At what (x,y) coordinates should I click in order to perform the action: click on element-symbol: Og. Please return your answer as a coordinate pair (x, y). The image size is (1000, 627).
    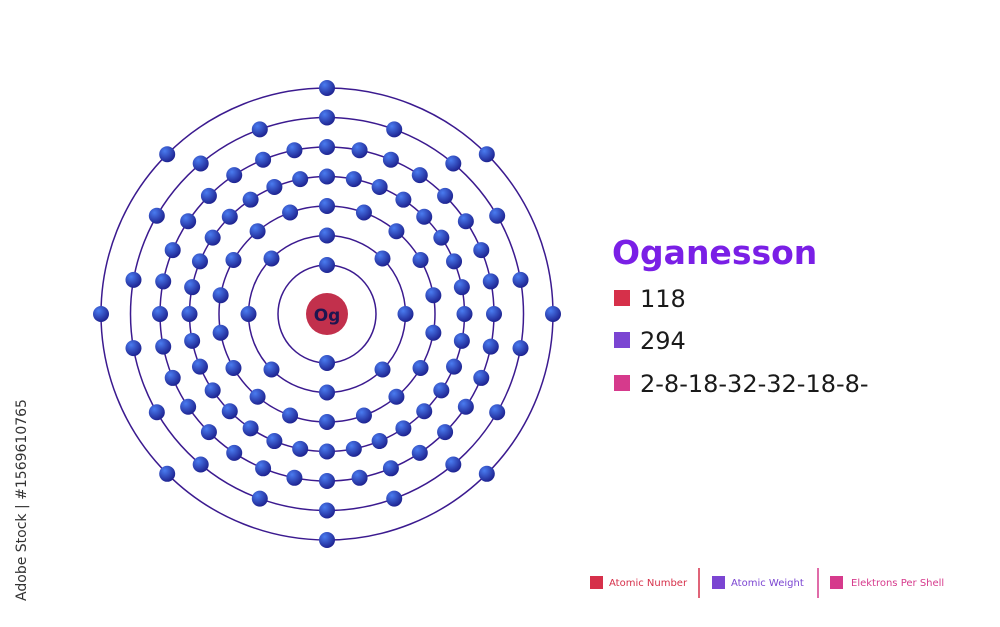
    Looking at the image, I should click on (327, 316).